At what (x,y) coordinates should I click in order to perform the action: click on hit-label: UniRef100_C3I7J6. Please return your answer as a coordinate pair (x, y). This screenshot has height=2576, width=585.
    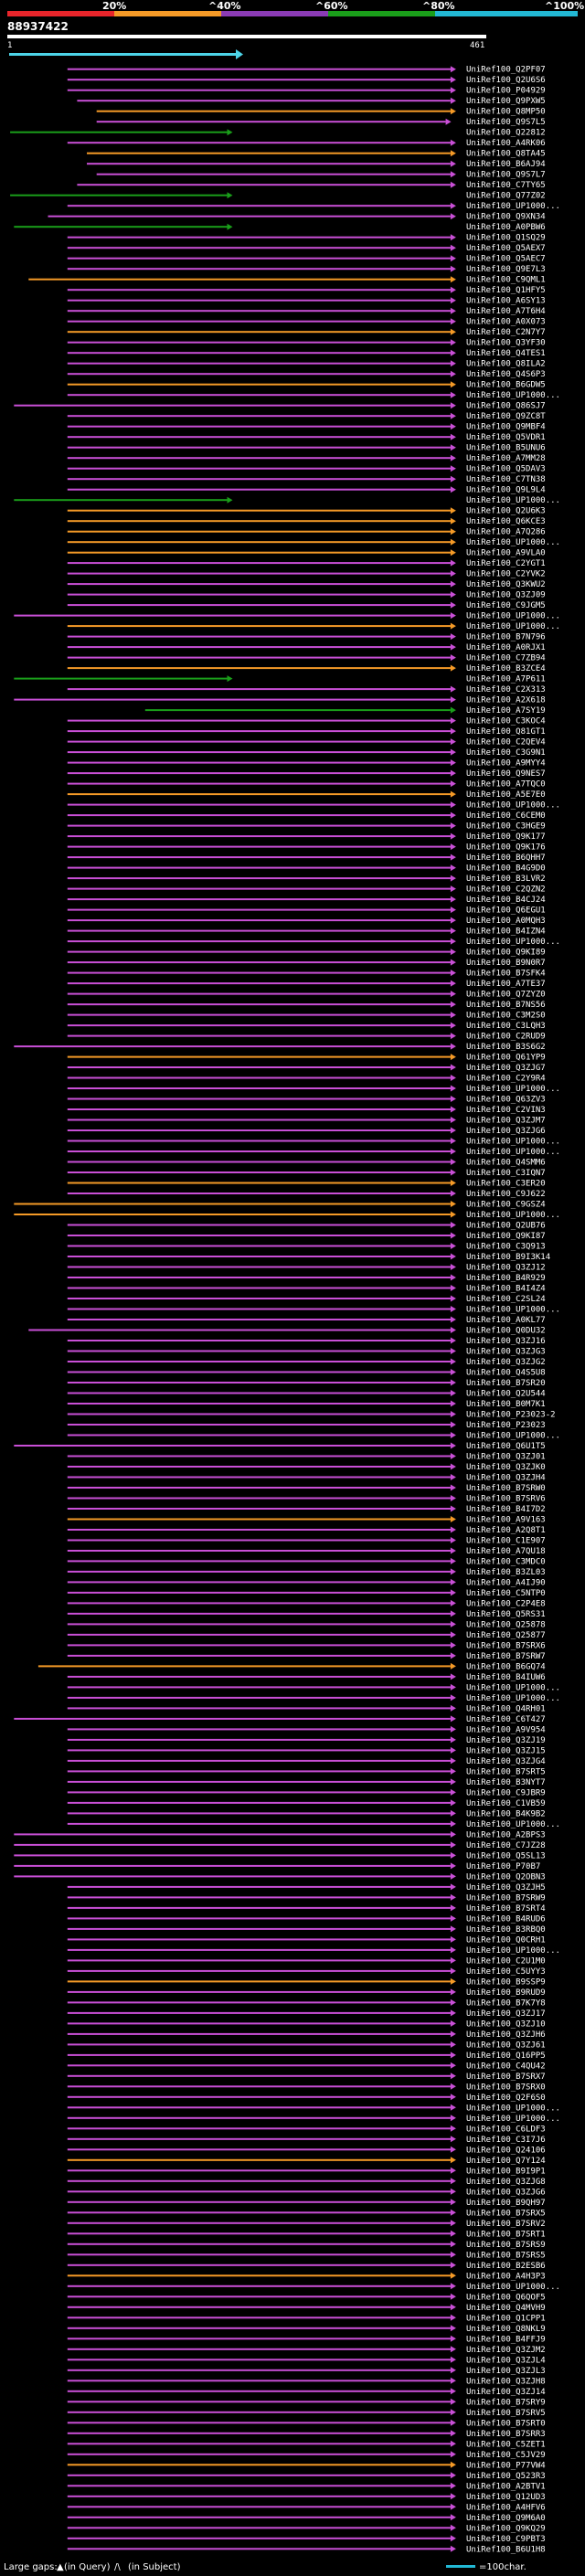
    Looking at the image, I should click on (506, 2140).